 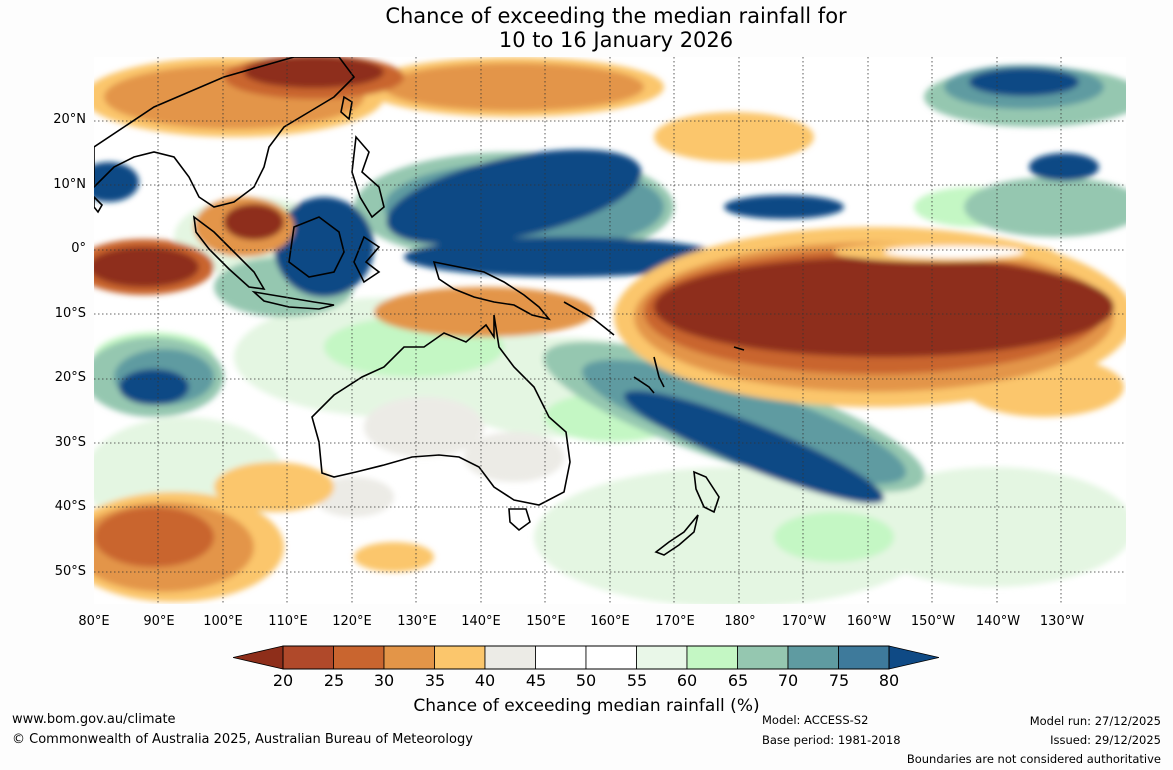 What do you see at coordinates (288, 621) in the screenshot?
I see `lon-label-110e: 110°E` at bounding box center [288, 621].